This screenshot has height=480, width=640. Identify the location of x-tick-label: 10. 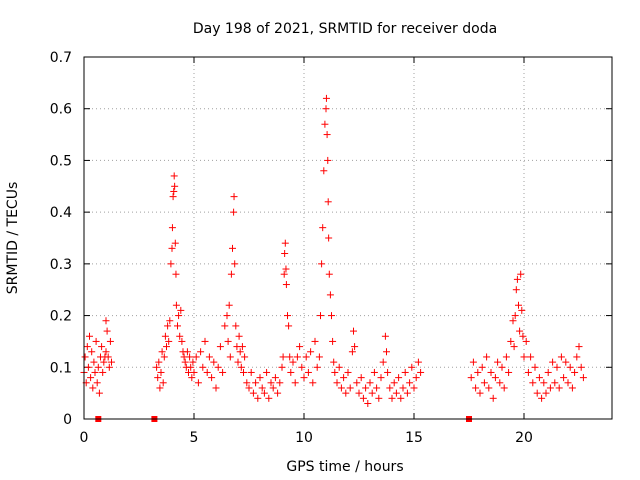
(304, 438).